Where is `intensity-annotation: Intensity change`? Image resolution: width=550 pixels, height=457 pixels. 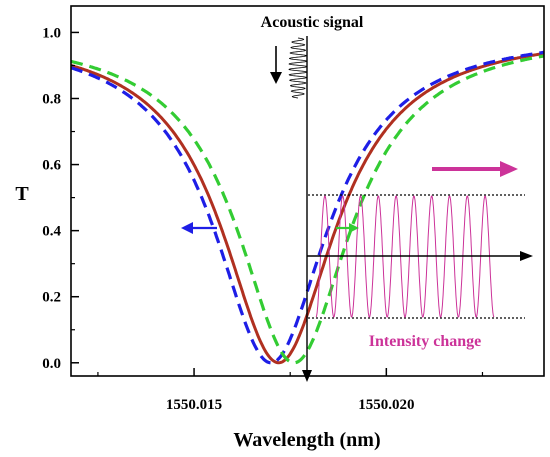
intensity-annotation: Intensity change is located at coordinates (416, 272).